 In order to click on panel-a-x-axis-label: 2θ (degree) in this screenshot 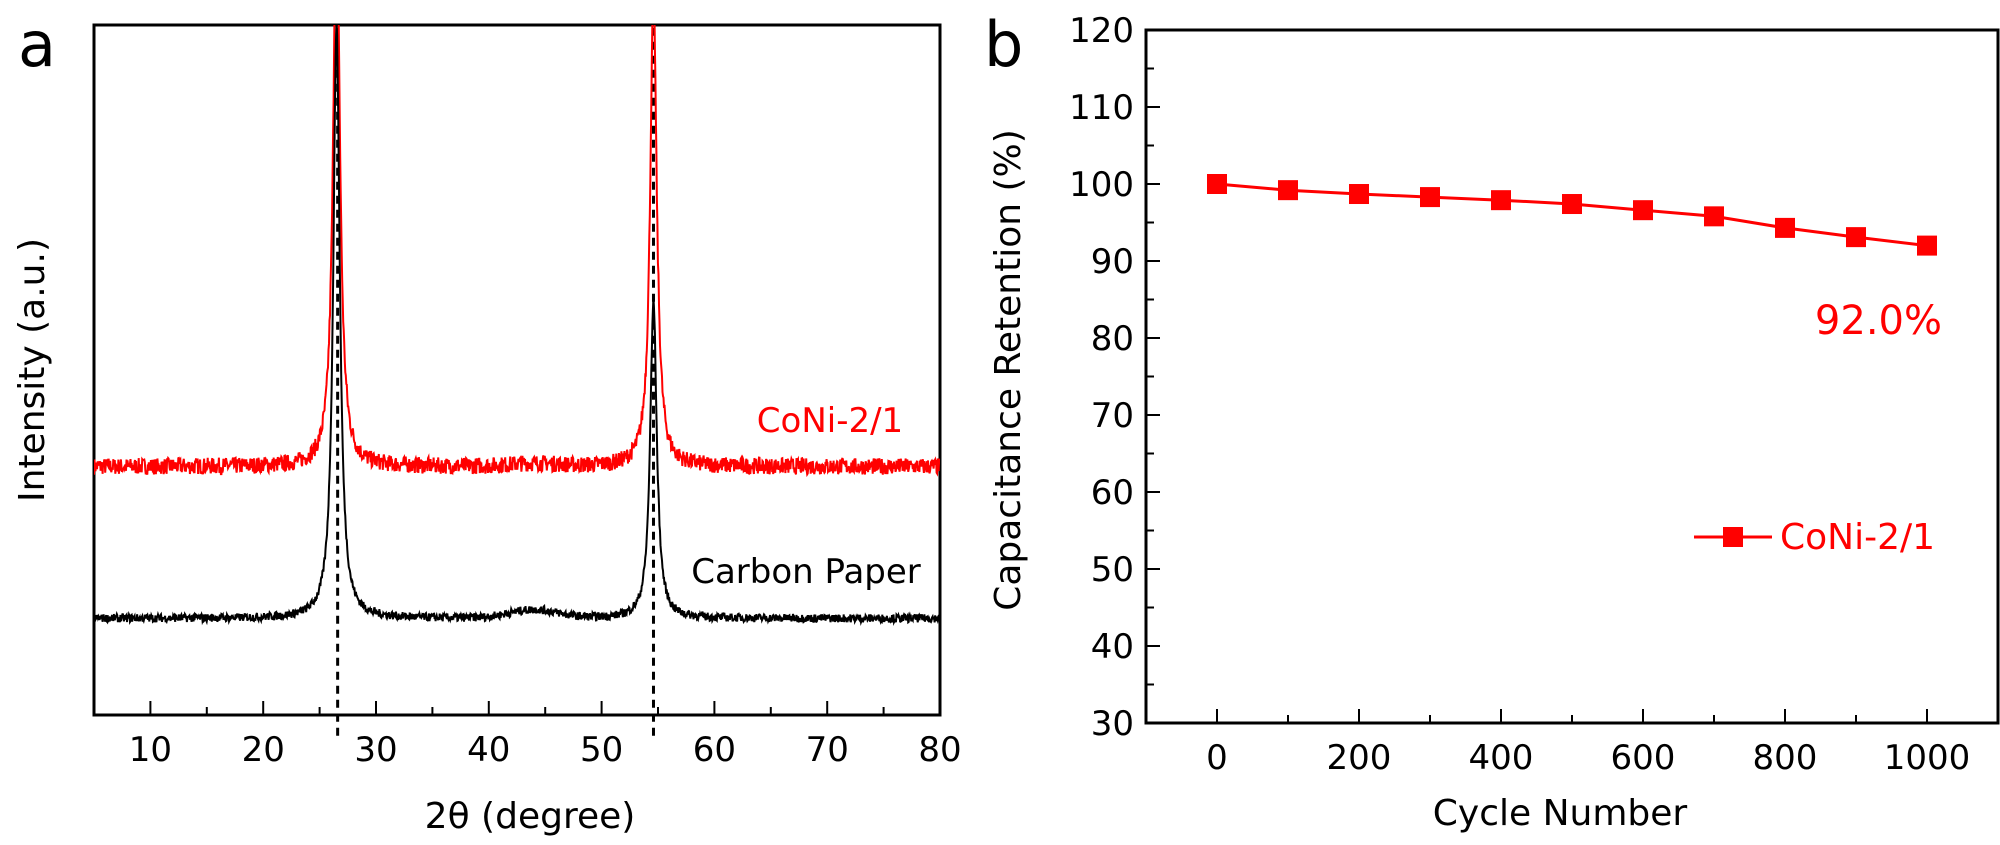, I will do `click(530, 816)`.